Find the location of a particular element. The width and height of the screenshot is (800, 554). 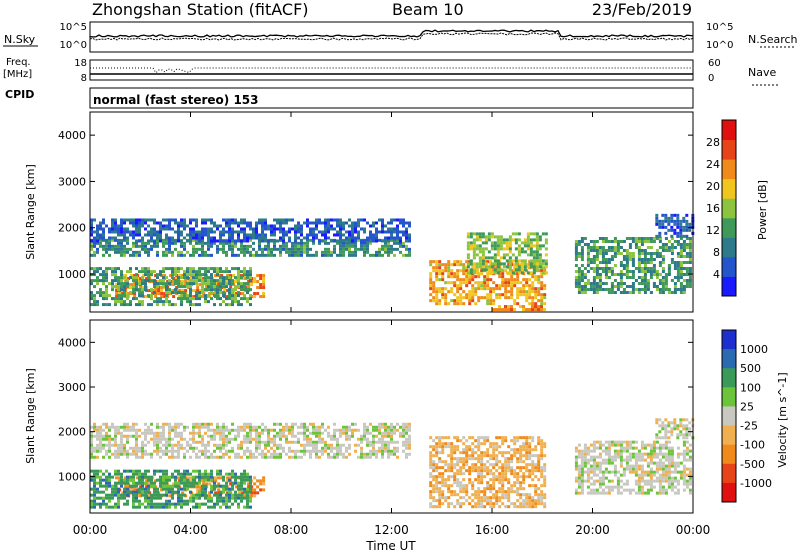

nave-trace is located at coordinates (391, 70).